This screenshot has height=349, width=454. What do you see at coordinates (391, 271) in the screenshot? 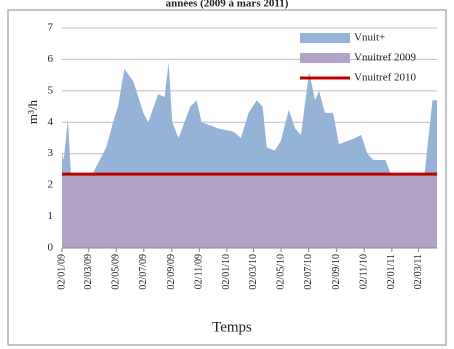
I see `x-tick-label: 02/01/11` at bounding box center [391, 271].